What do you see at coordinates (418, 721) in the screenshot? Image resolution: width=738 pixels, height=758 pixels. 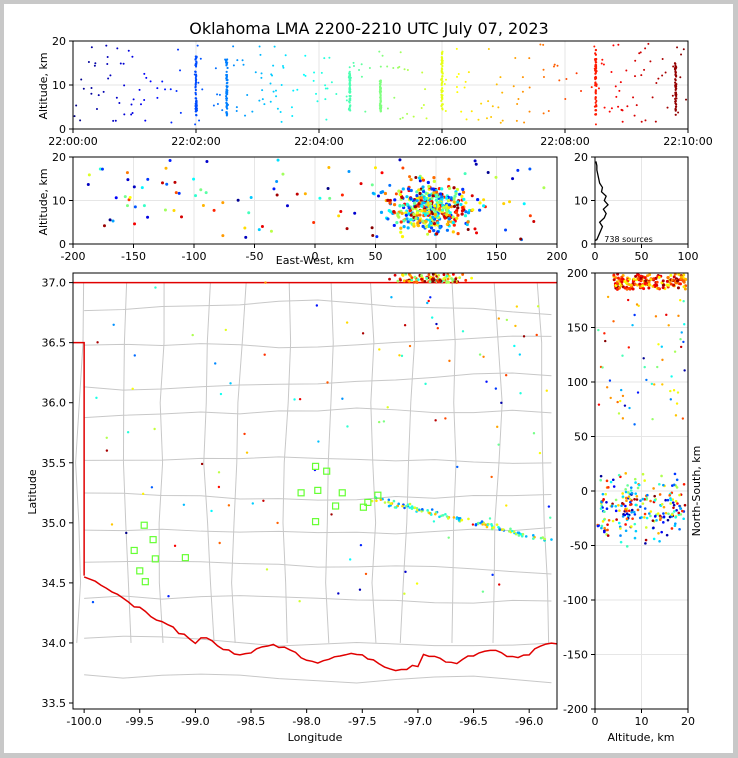 I see `x-tick-label: -97.0` at bounding box center [418, 721].